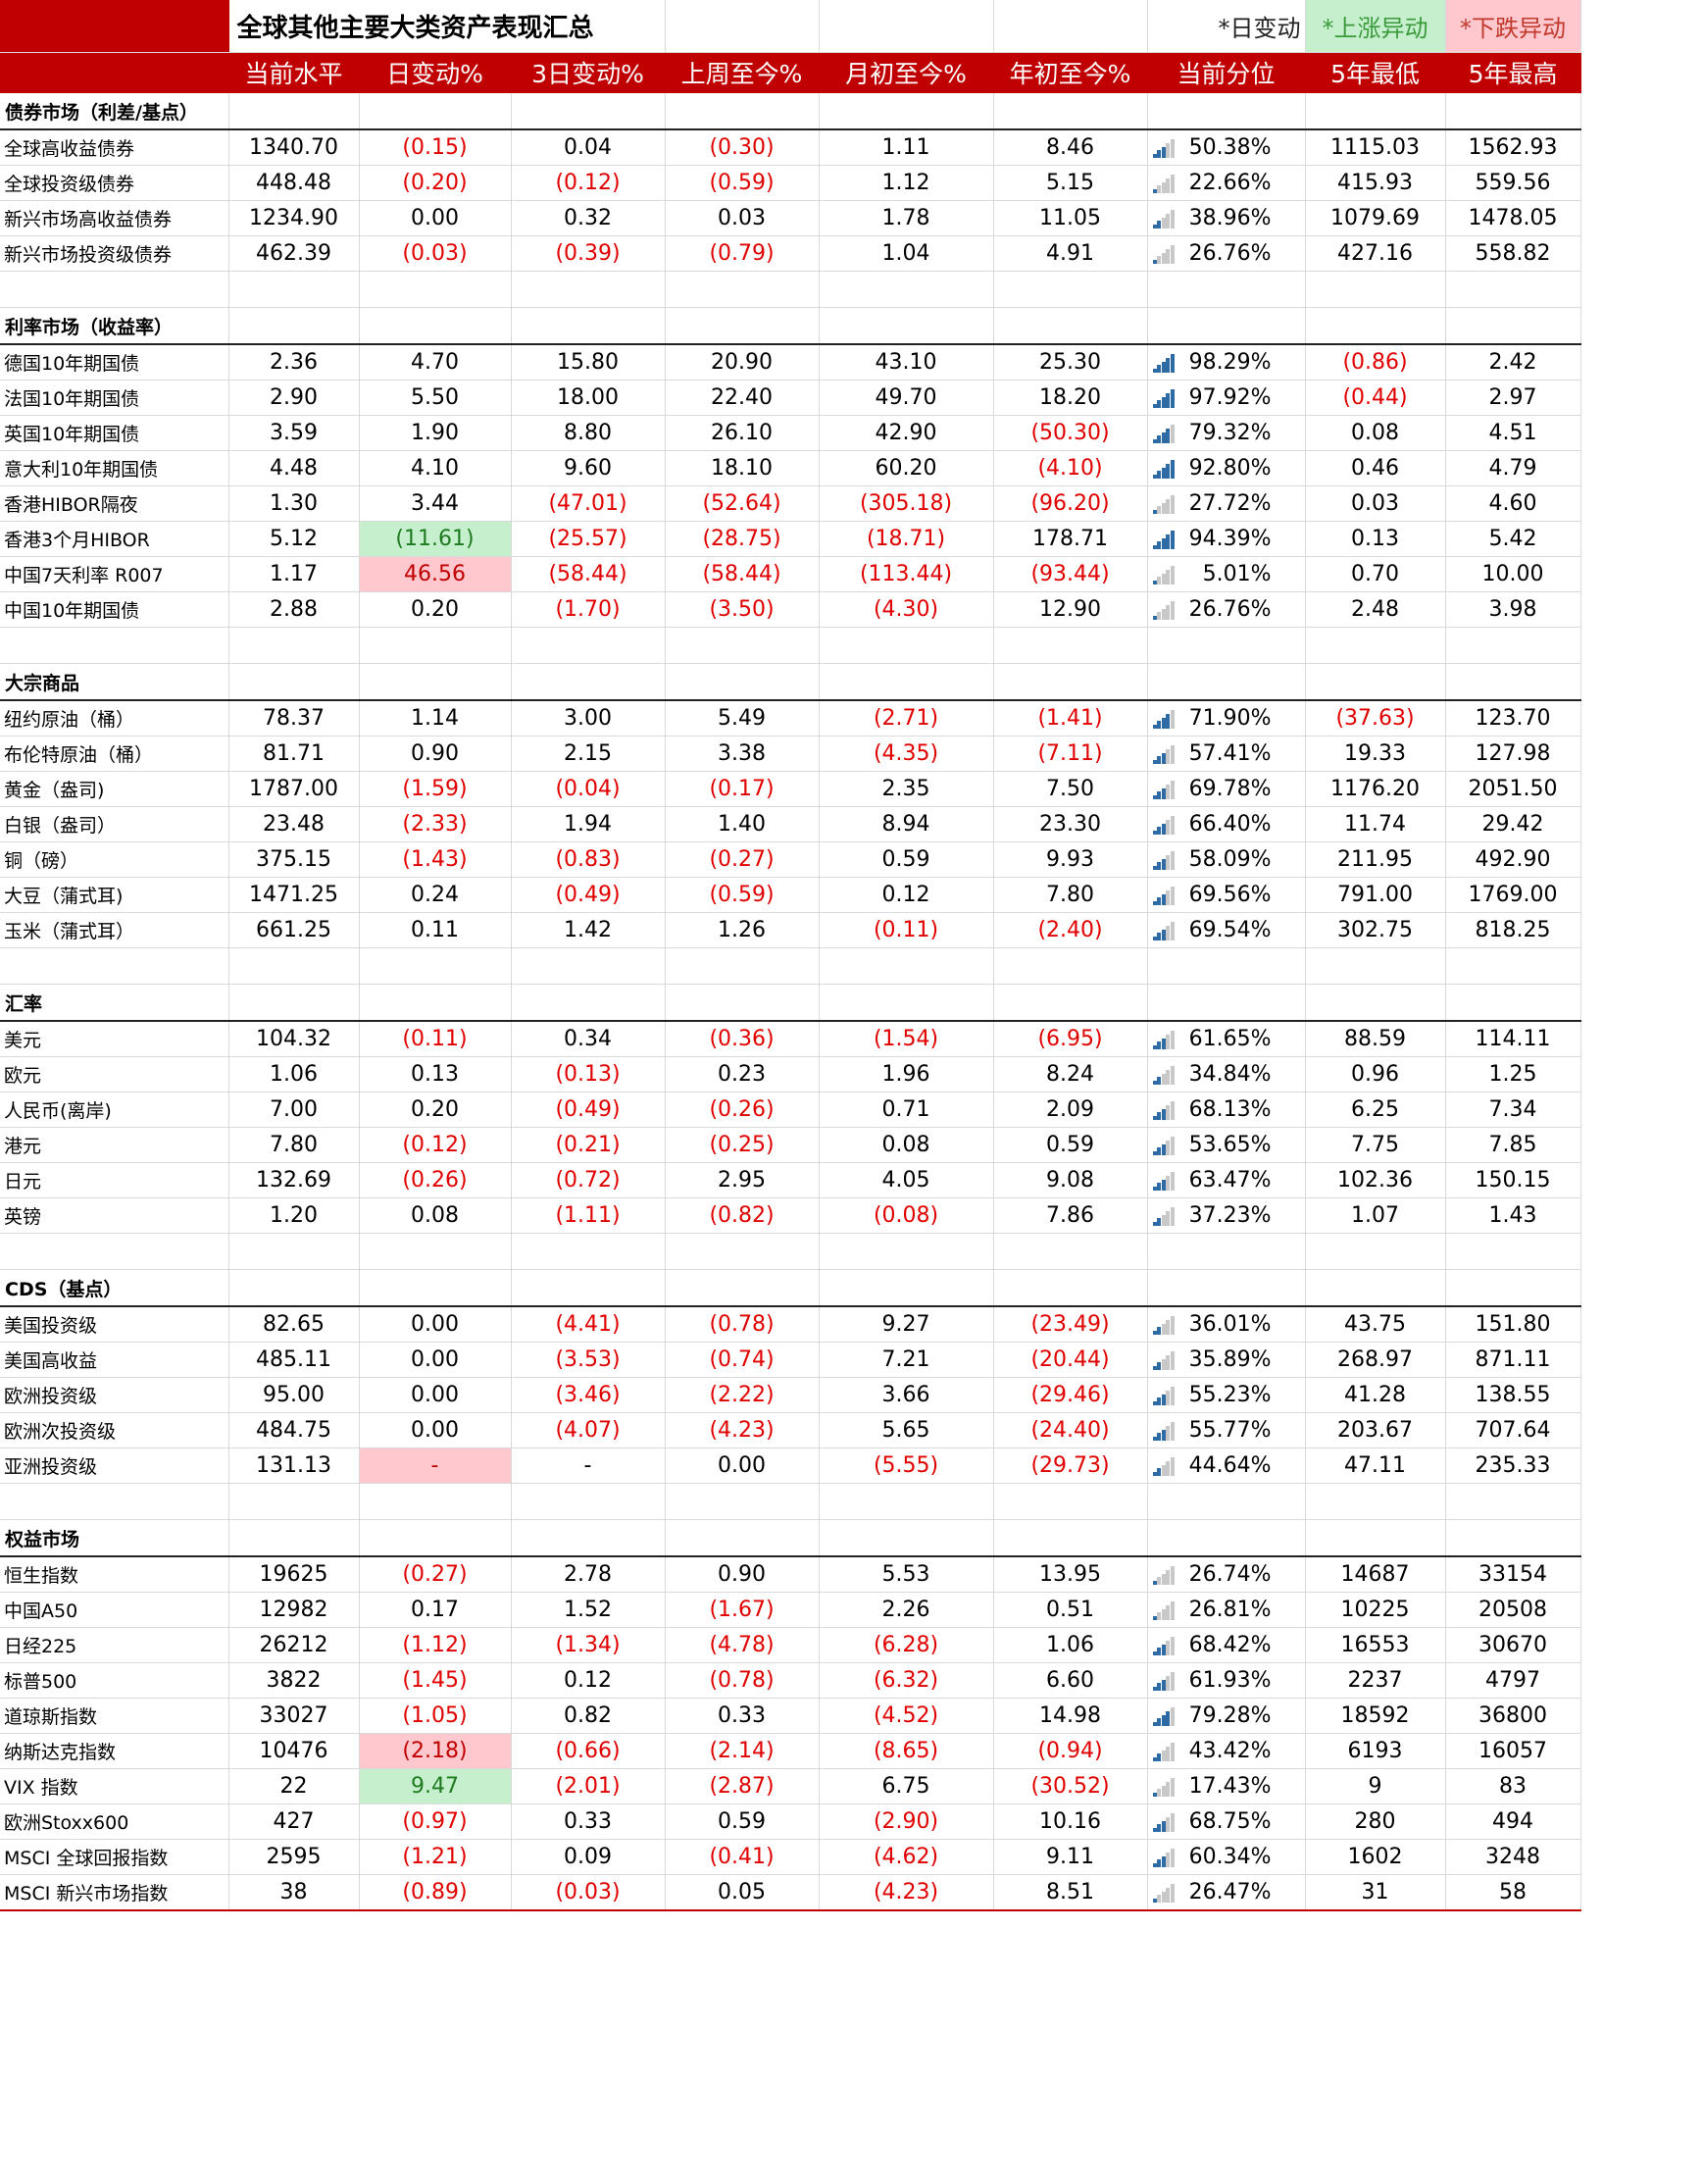  I want to click on value-cell: 23.48, so click(294, 824).